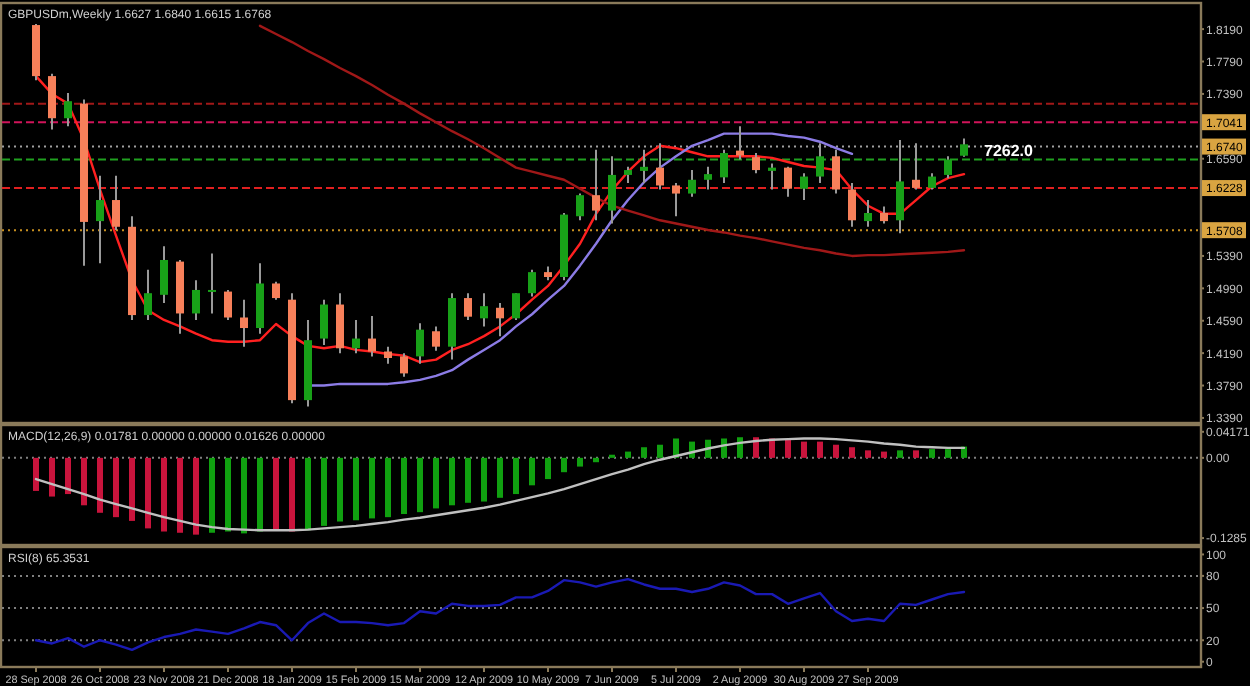 This screenshot has height=686, width=1250. Describe the element at coordinates (1009, 150) in the screenshot. I see `annotation: 7262.0` at that location.